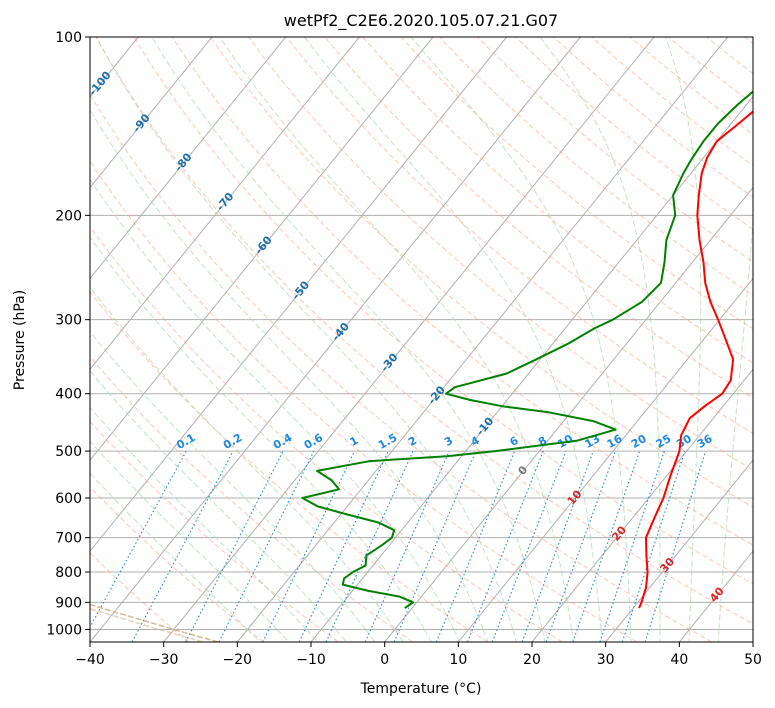 The height and width of the screenshot is (708, 775). What do you see at coordinates (68, 539) in the screenshot?
I see `y-tick-label: 700` at bounding box center [68, 539].